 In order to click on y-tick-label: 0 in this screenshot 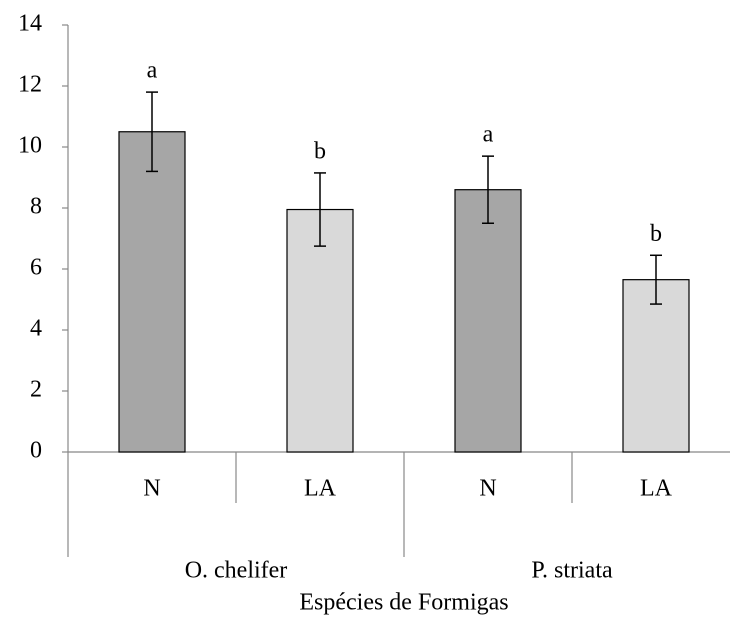, I will do `click(36, 451)`.